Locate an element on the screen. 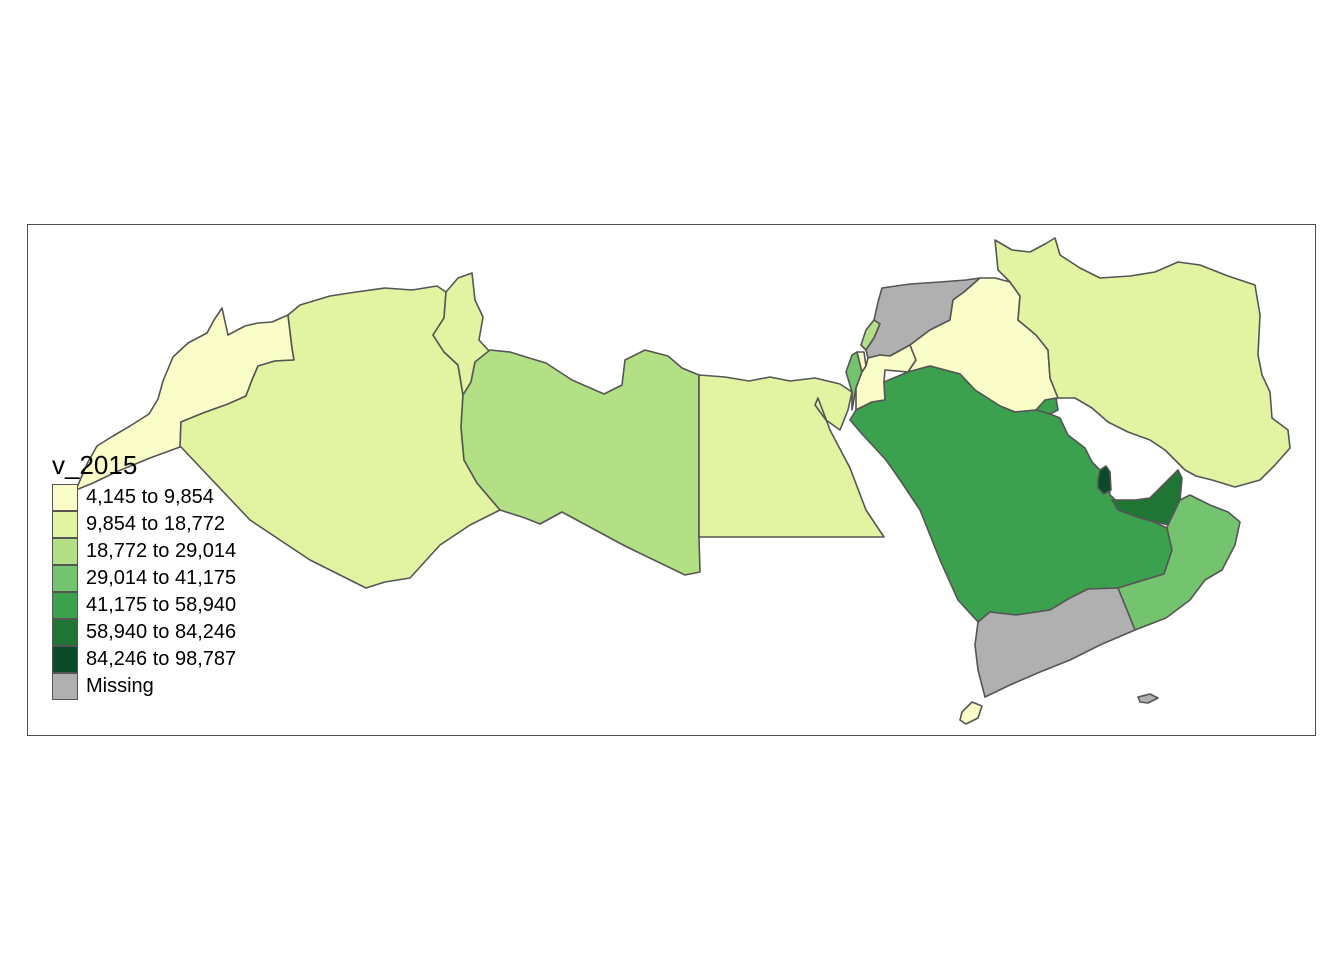 This screenshot has height=960, width=1344. legend-item: 84,246 to 98,787 is located at coordinates (144, 659).